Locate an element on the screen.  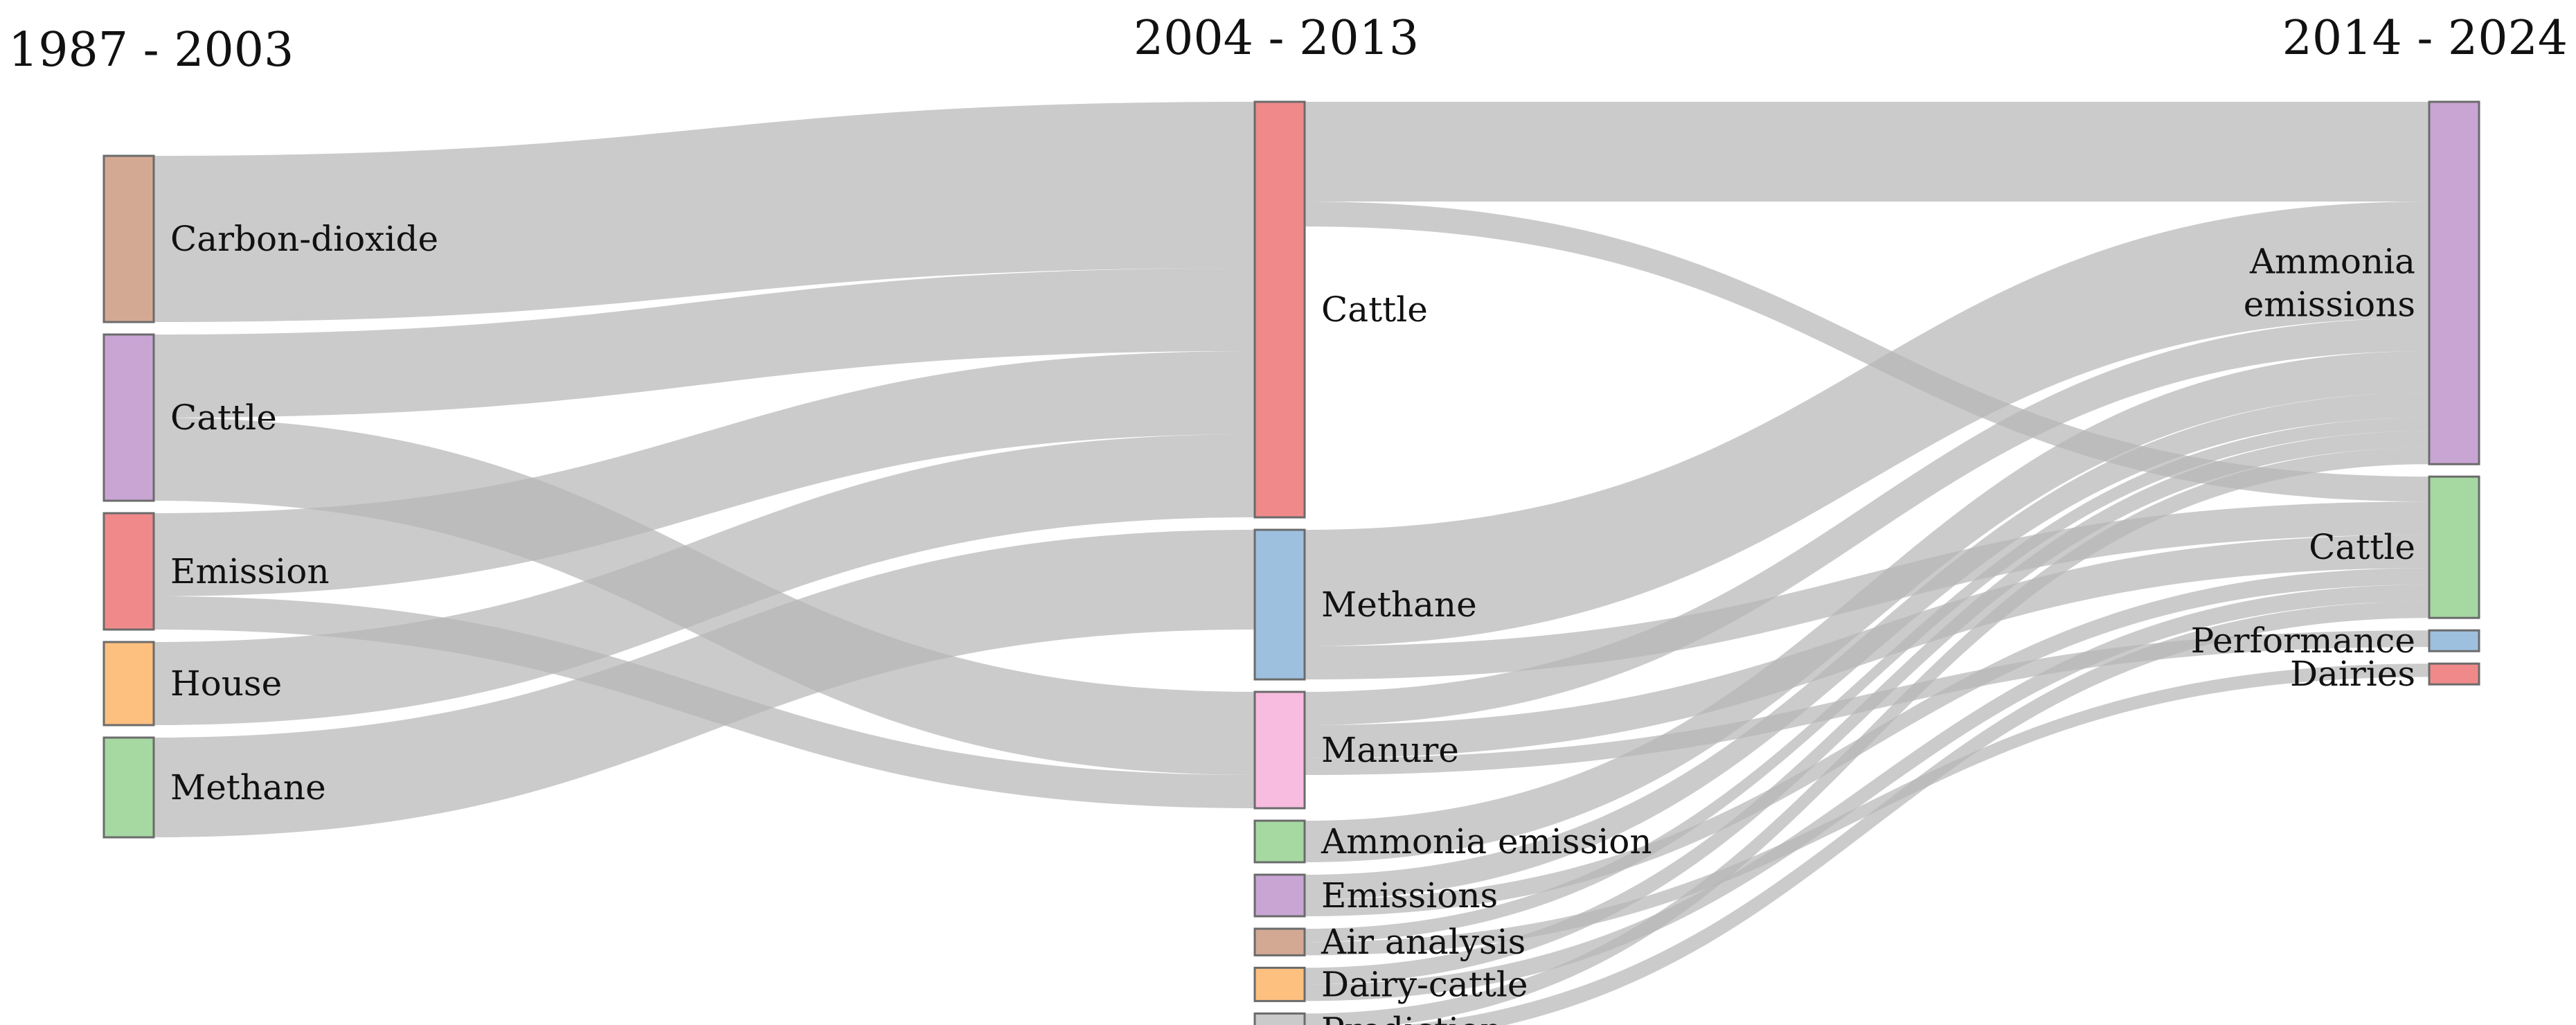
flow-link-c1_house-to-c2_cattle is located at coordinates (704, 579).